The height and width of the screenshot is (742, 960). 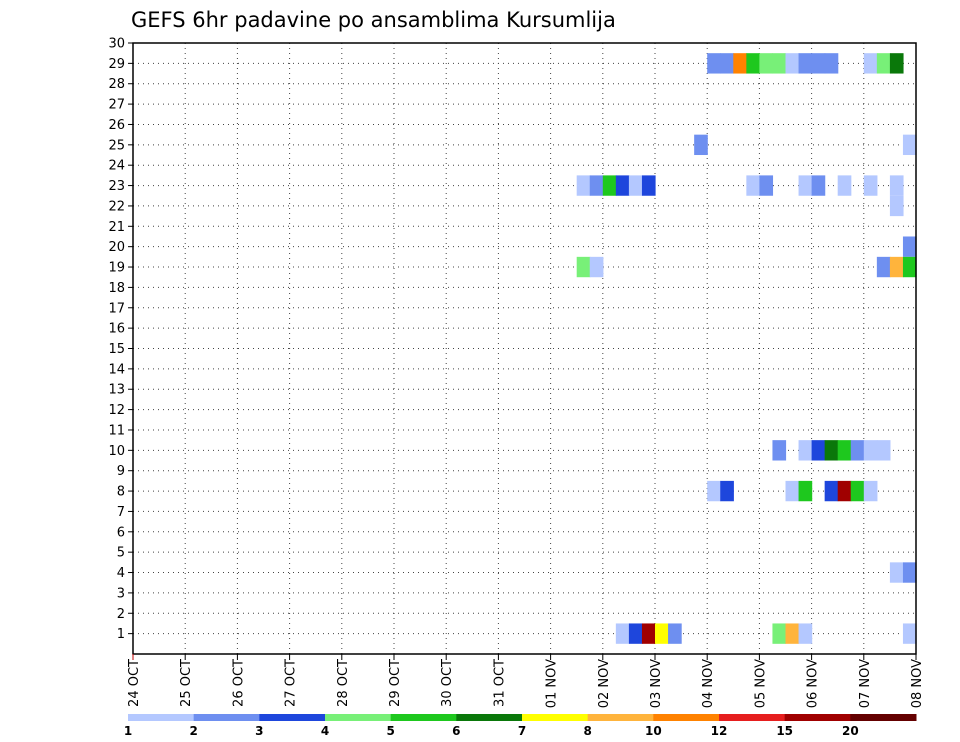 I want to click on legend-label: 8, so click(x=587, y=731).